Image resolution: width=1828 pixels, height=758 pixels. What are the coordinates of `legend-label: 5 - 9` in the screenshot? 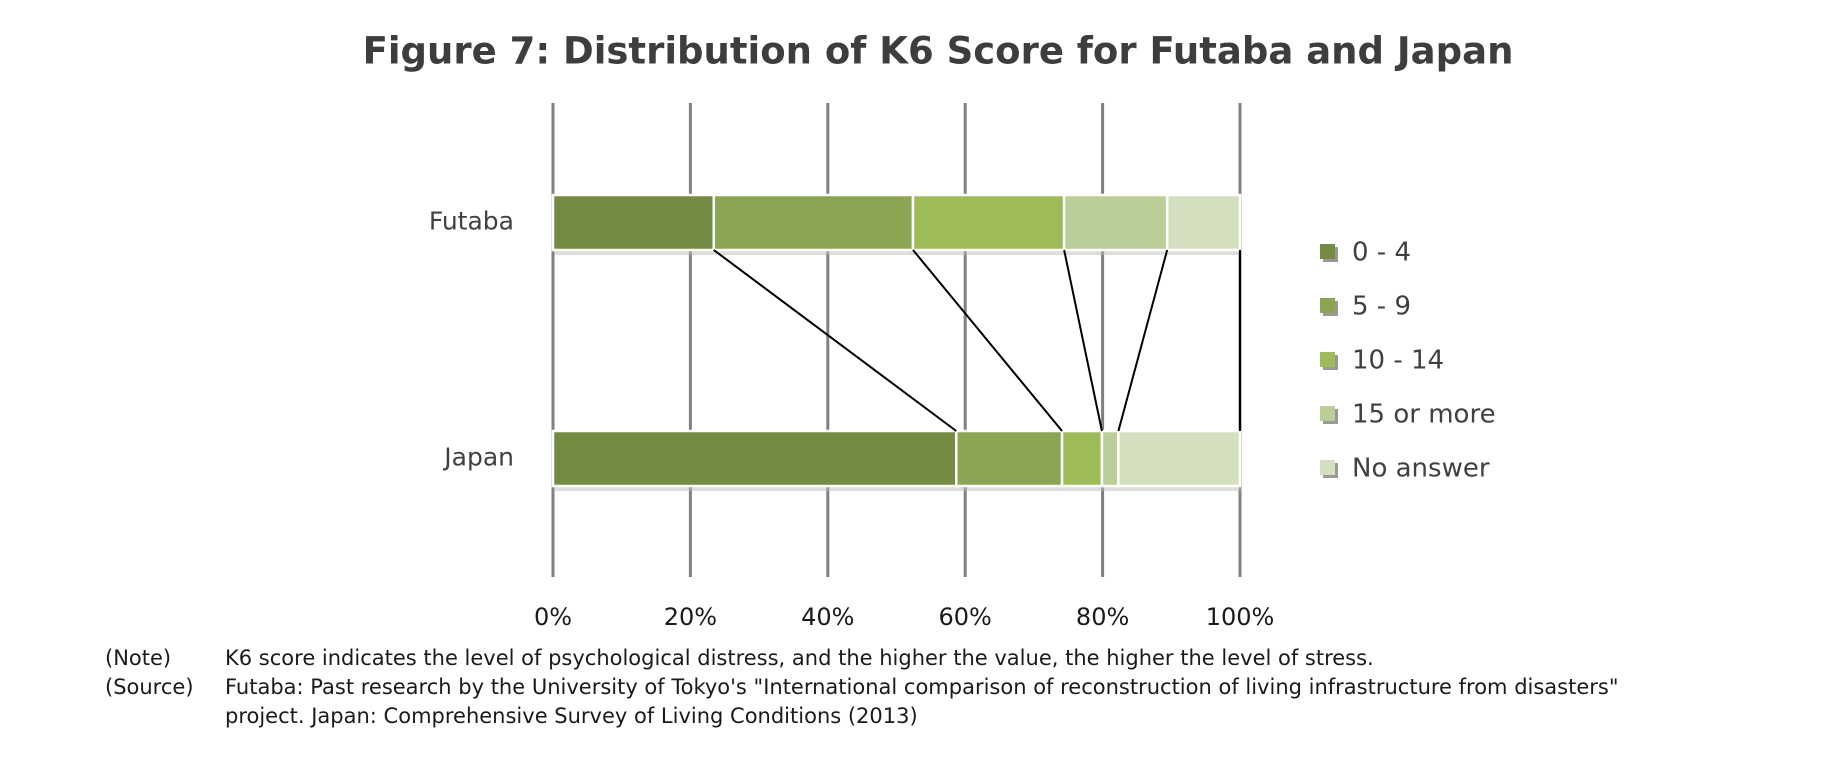 It's located at (1381, 307).